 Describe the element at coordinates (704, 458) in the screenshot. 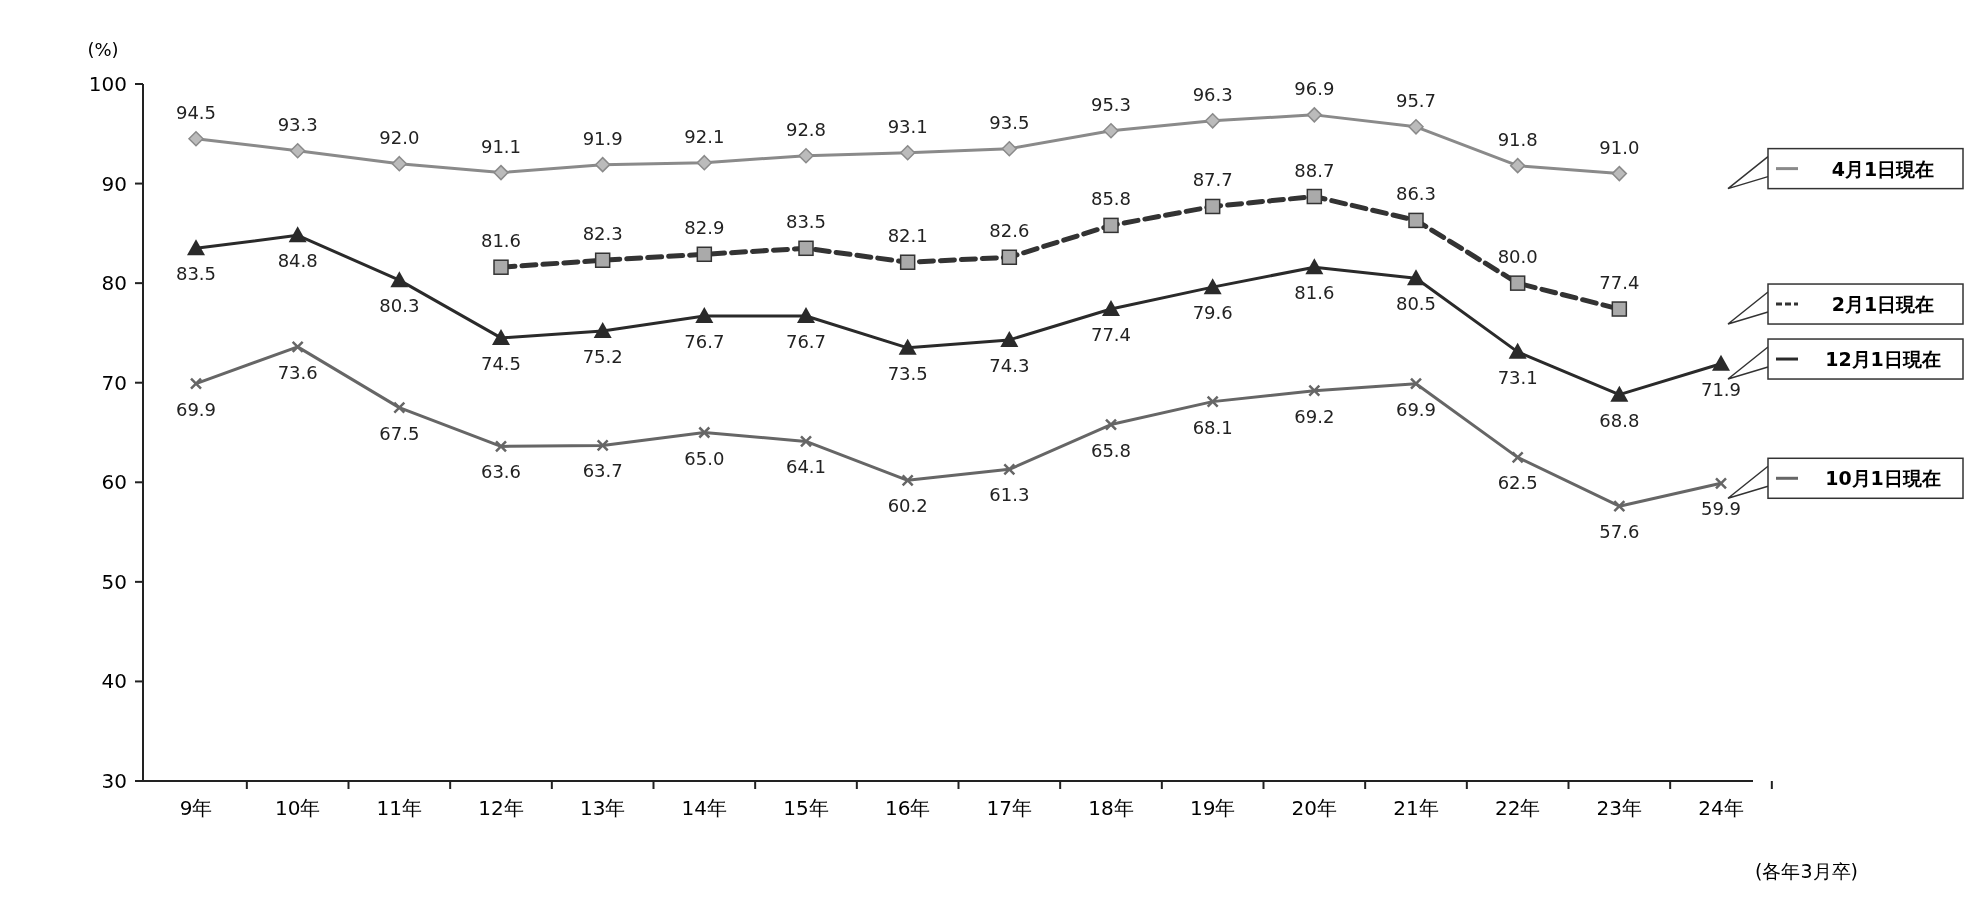

I see `data-label: 65.0` at that location.